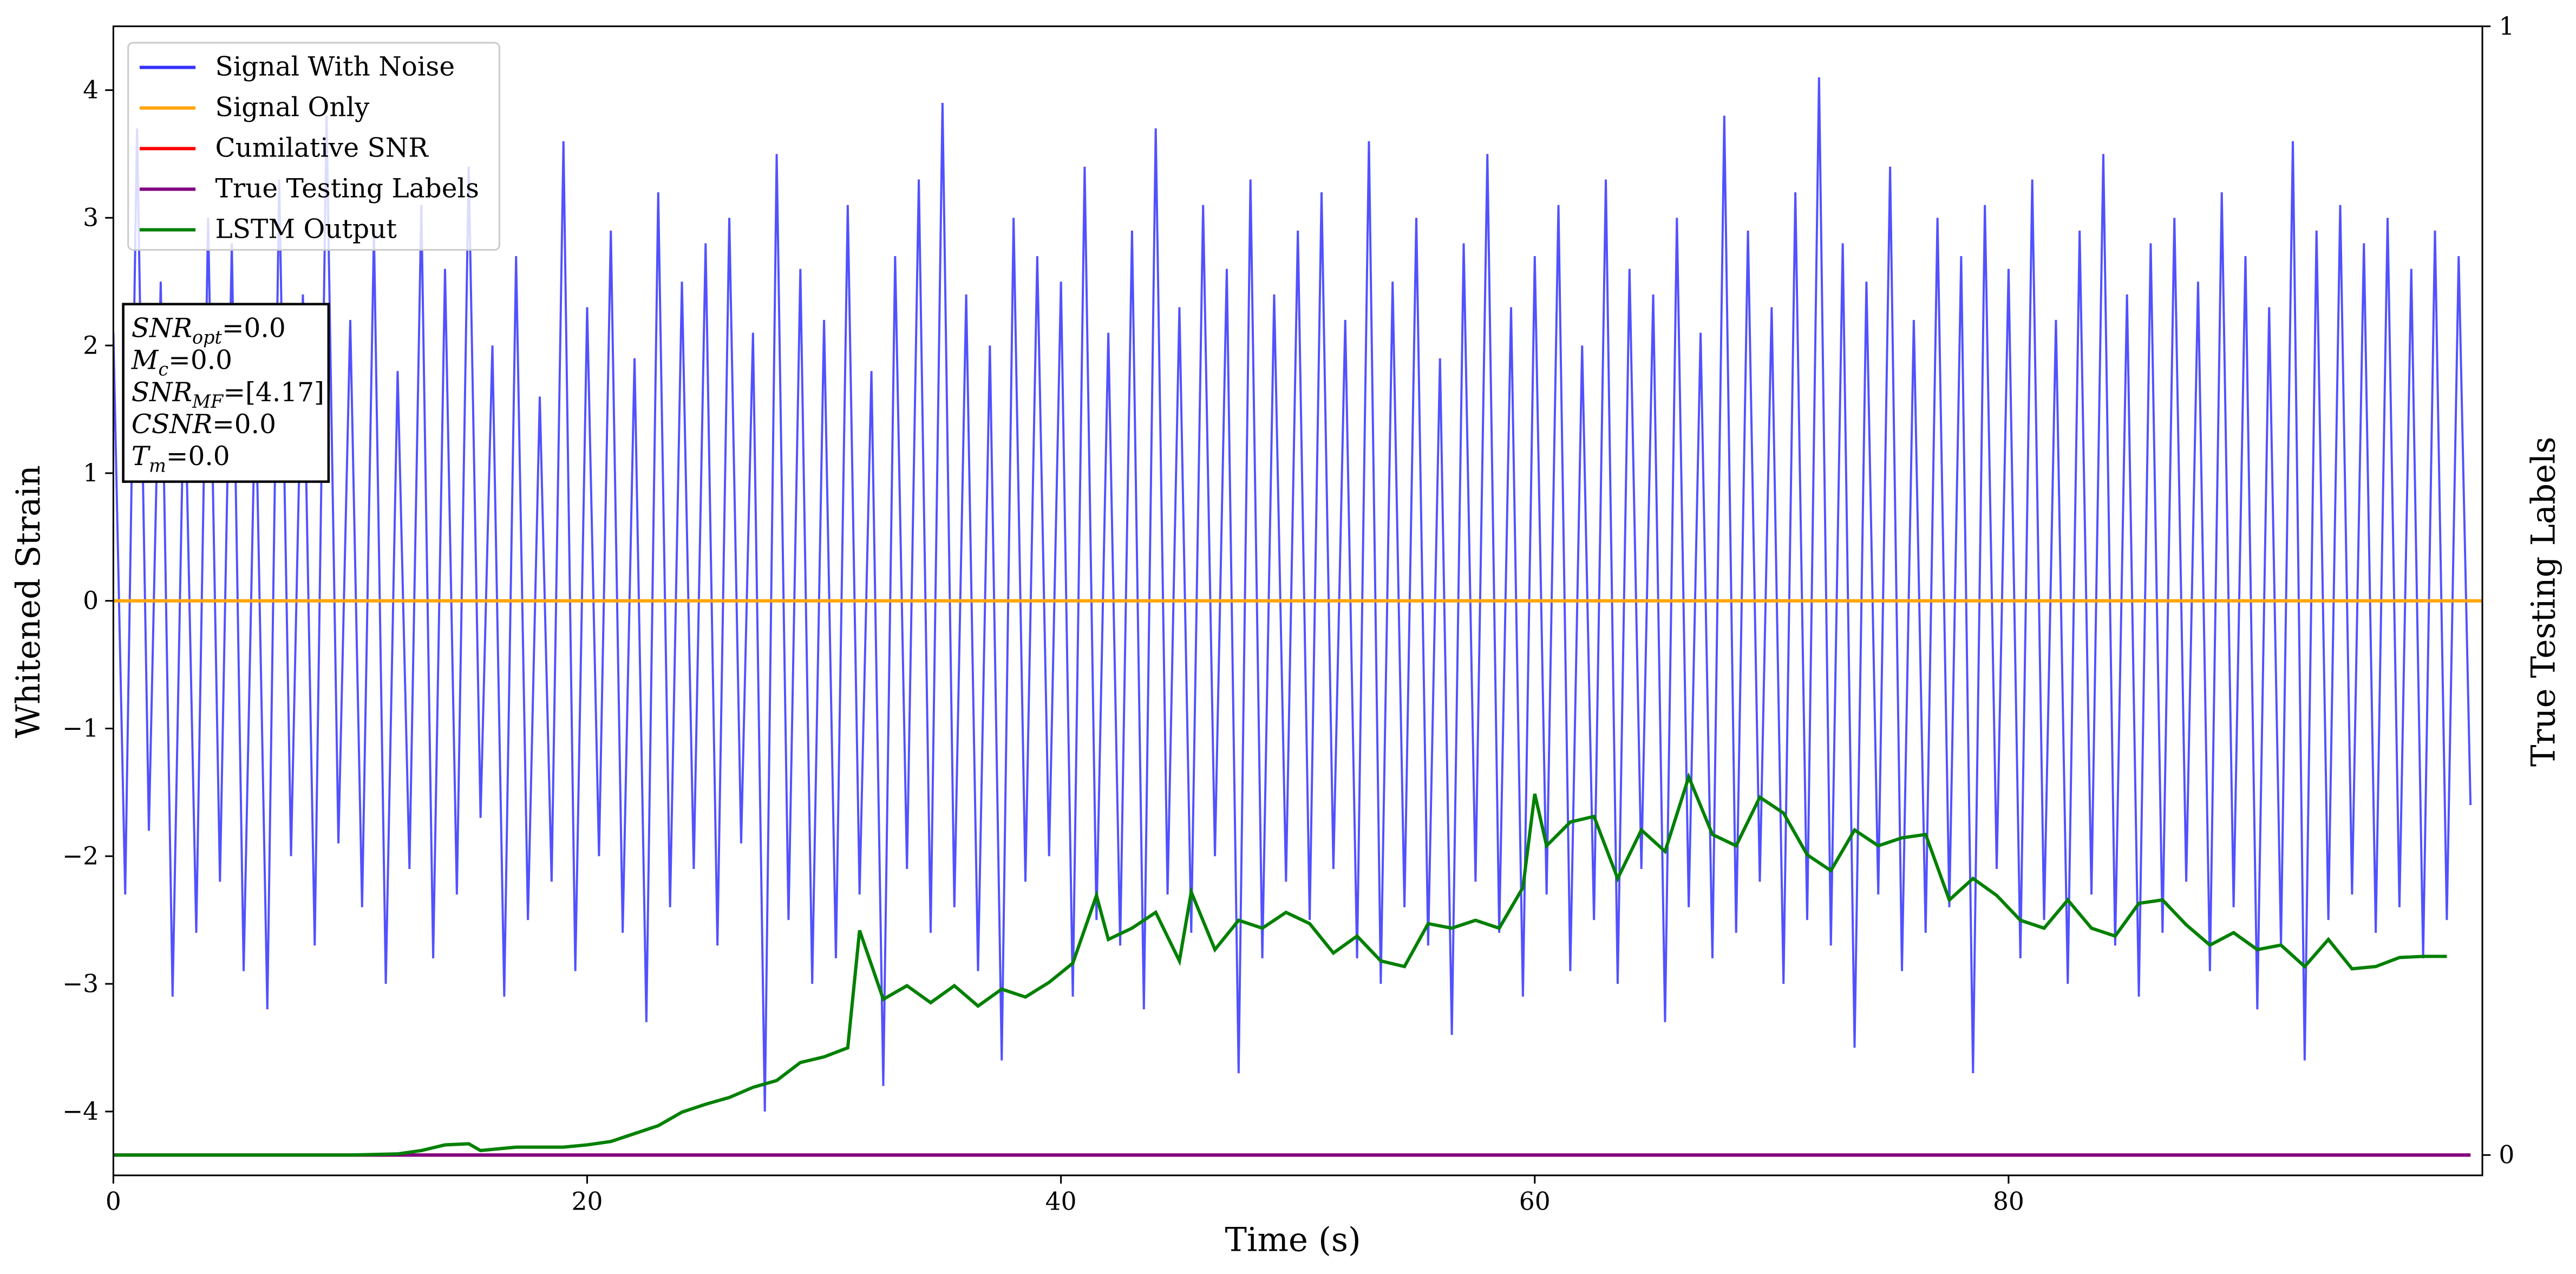  Describe the element at coordinates (91, 217) in the screenshot. I see `y-tick-label: 3` at that location.